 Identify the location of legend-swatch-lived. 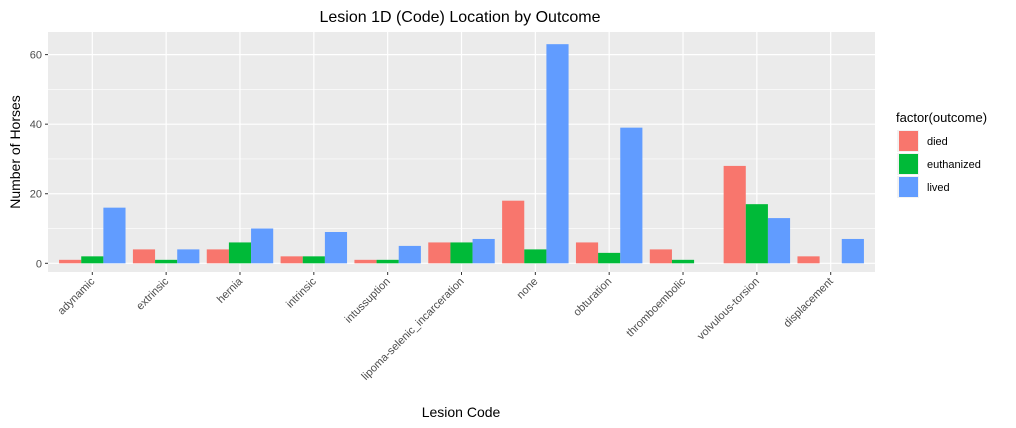
(908, 187).